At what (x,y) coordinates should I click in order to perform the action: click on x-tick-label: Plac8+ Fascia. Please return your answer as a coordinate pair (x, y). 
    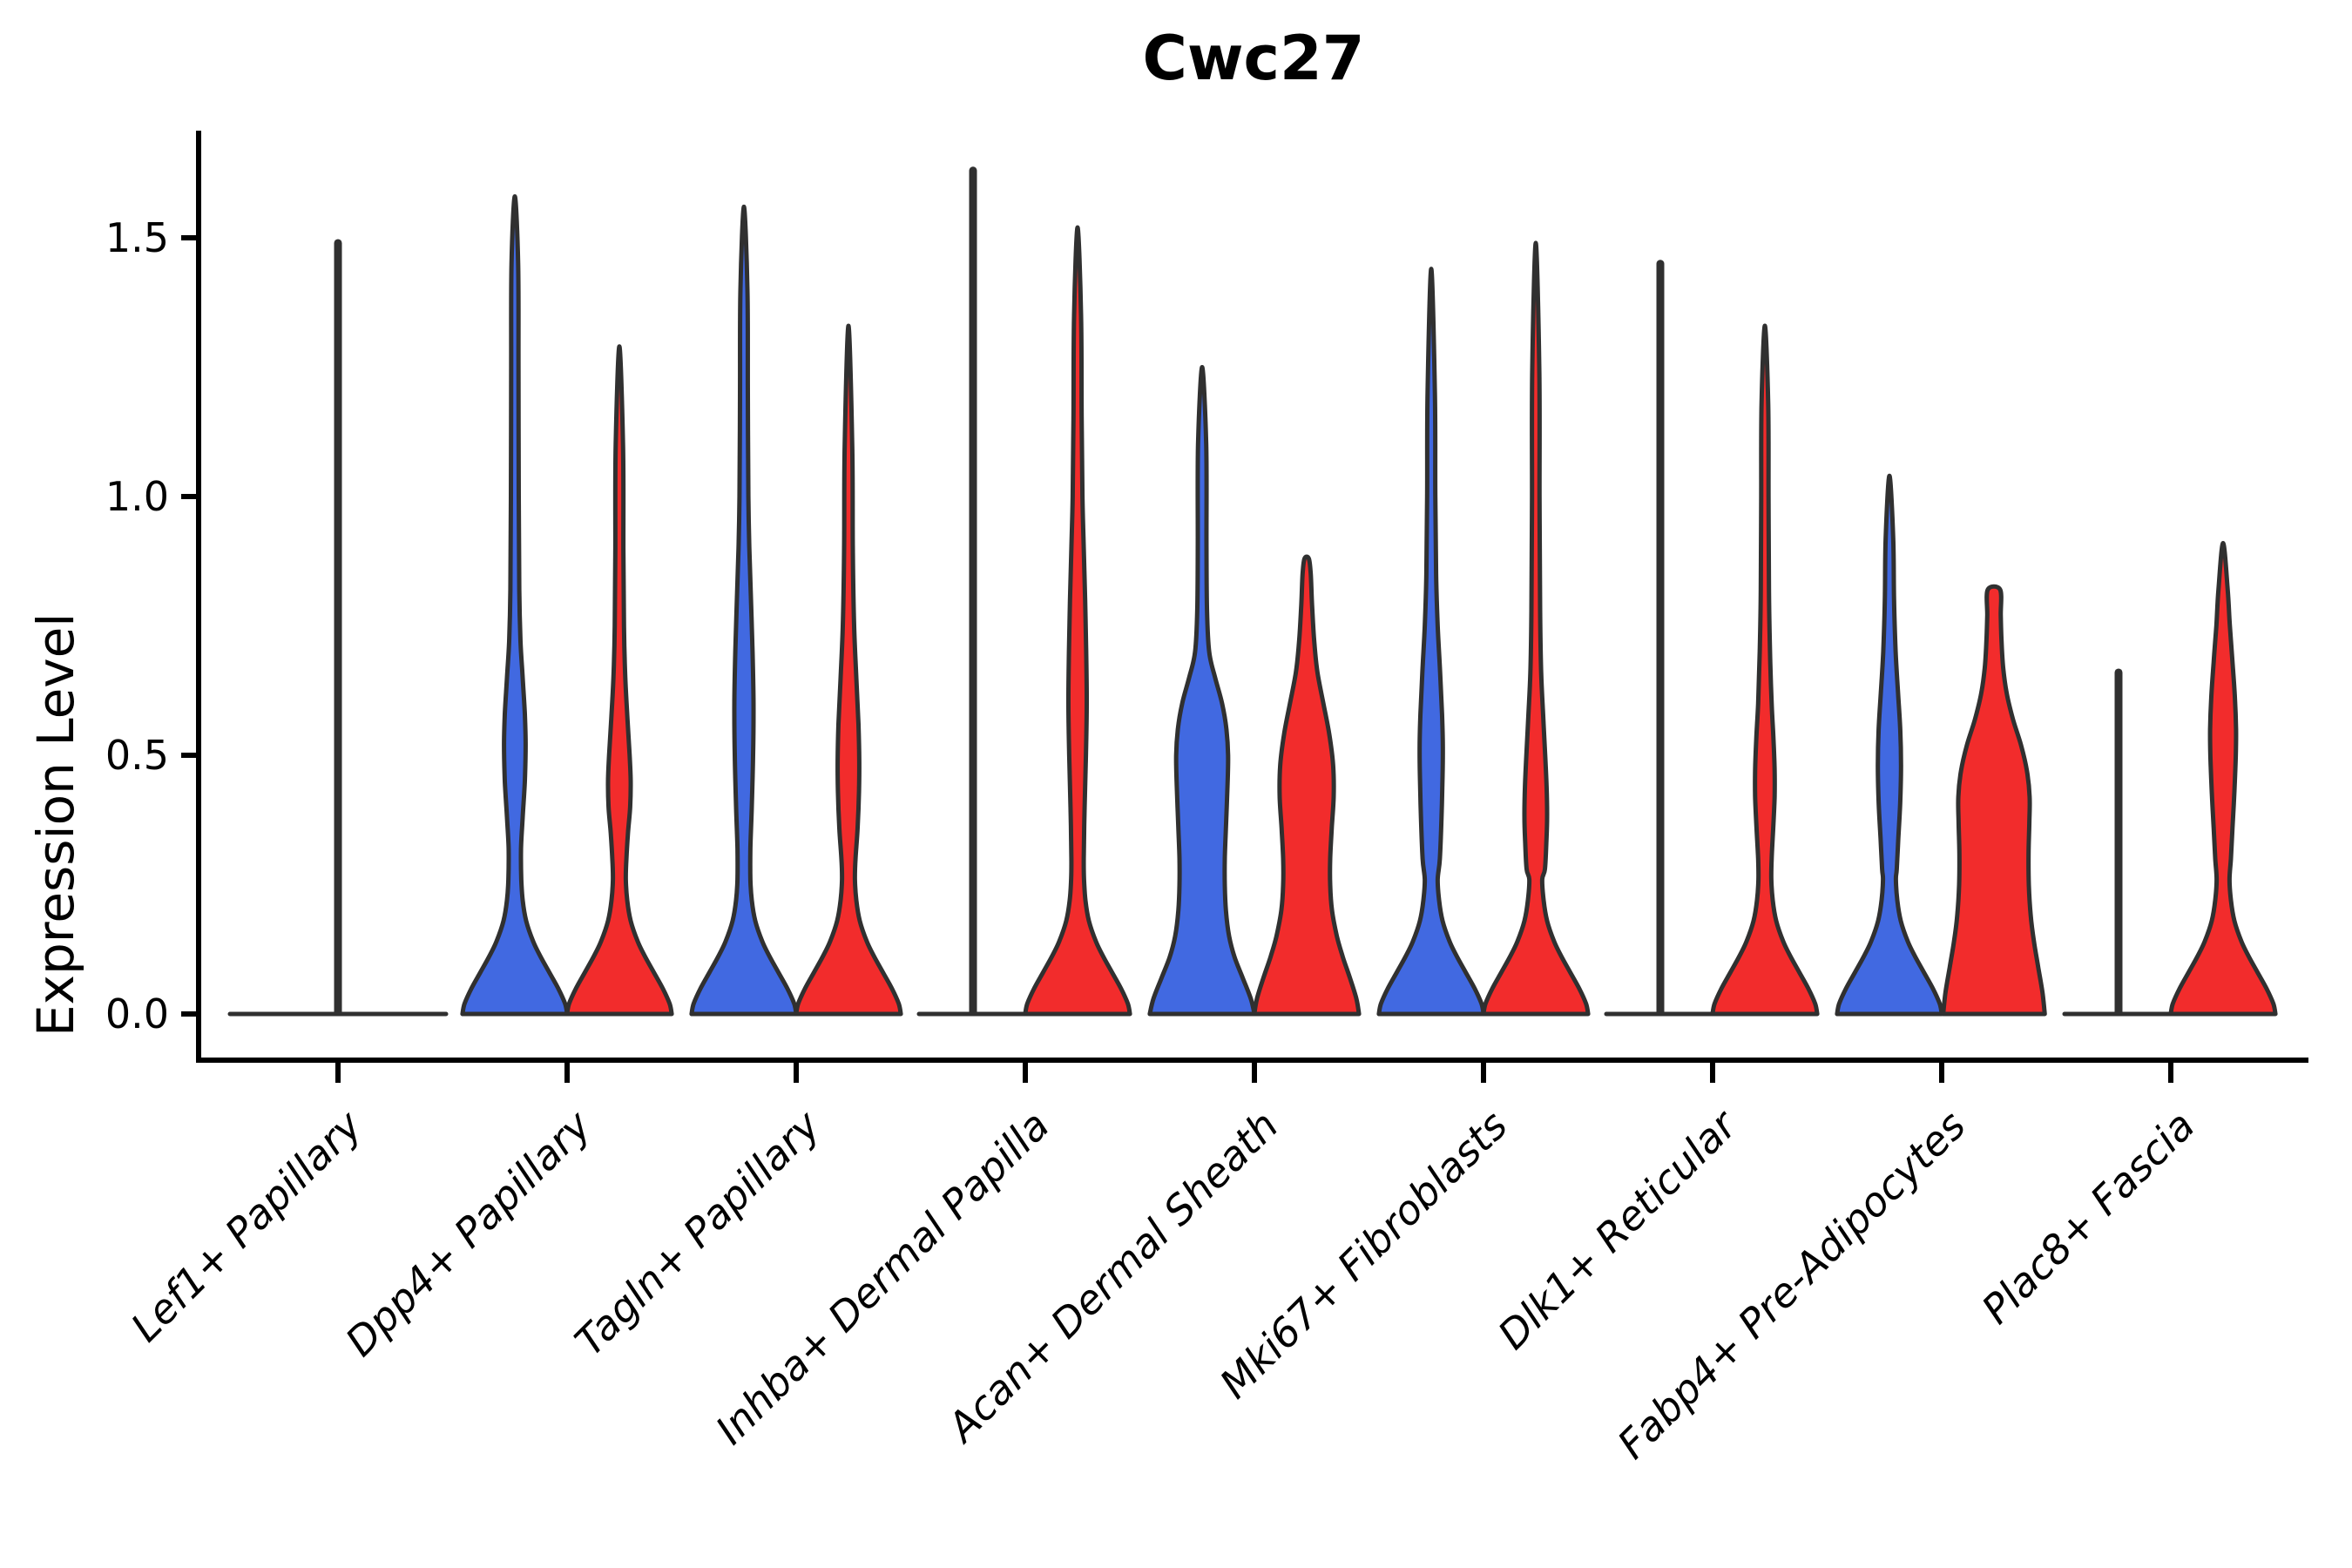
    Looking at the image, I should click on (2087, 1217).